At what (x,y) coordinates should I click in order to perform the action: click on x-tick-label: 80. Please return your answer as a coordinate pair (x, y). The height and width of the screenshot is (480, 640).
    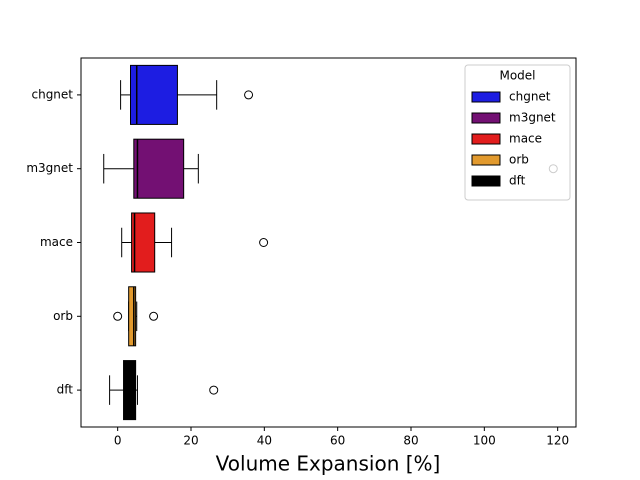
    Looking at the image, I should click on (410, 441).